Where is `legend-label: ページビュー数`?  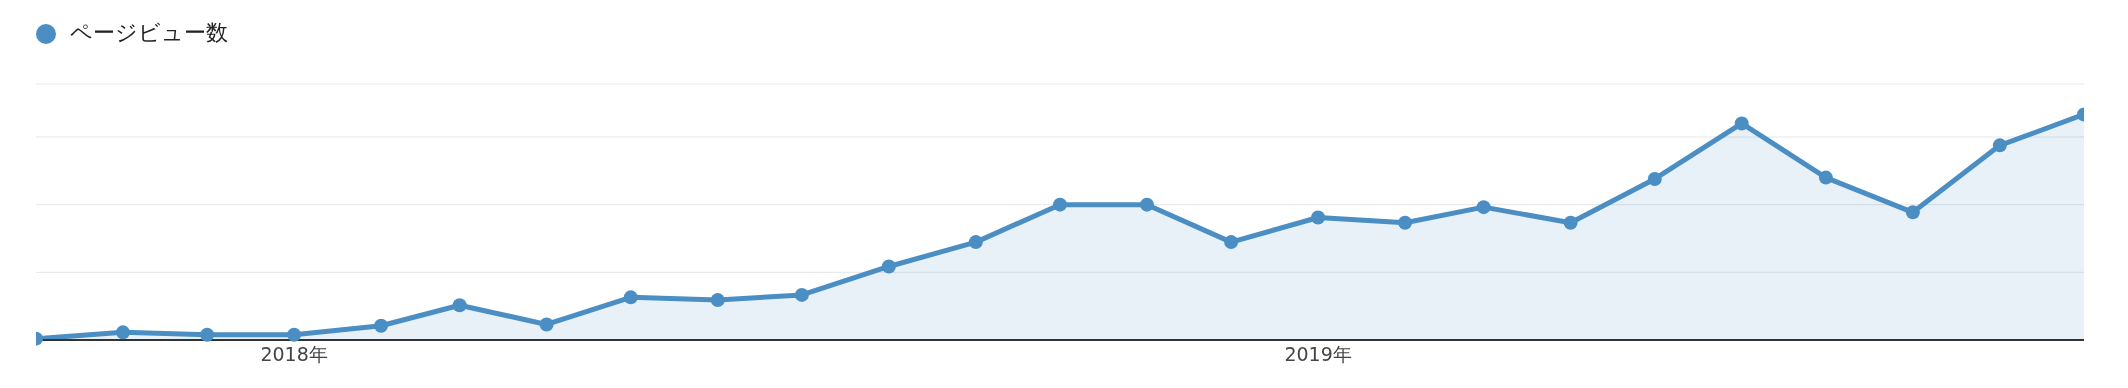 legend-label: ページビュー数 is located at coordinates (149, 32).